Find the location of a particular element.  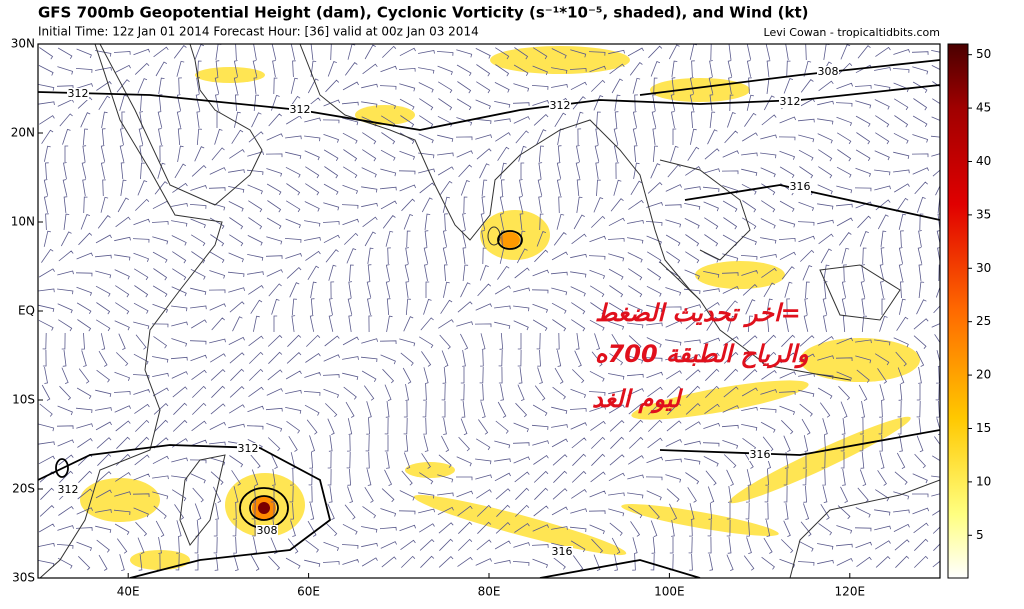

colorbar-tick-label: 15 is located at coordinates (983, 428).